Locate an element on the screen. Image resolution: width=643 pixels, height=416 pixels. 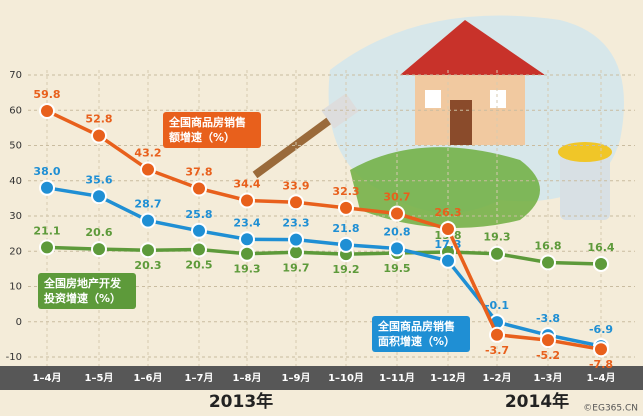
value-label: 30.7 is located at coordinates (396, 197).